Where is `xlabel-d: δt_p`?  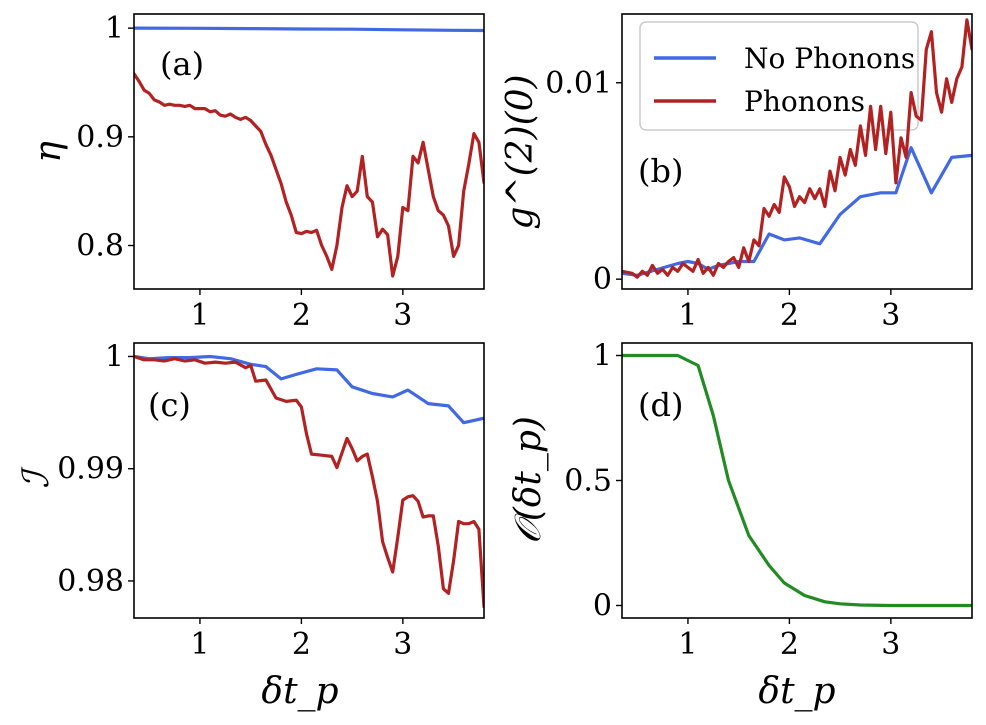
xlabel-d: δt_p is located at coordinates (796, 691).